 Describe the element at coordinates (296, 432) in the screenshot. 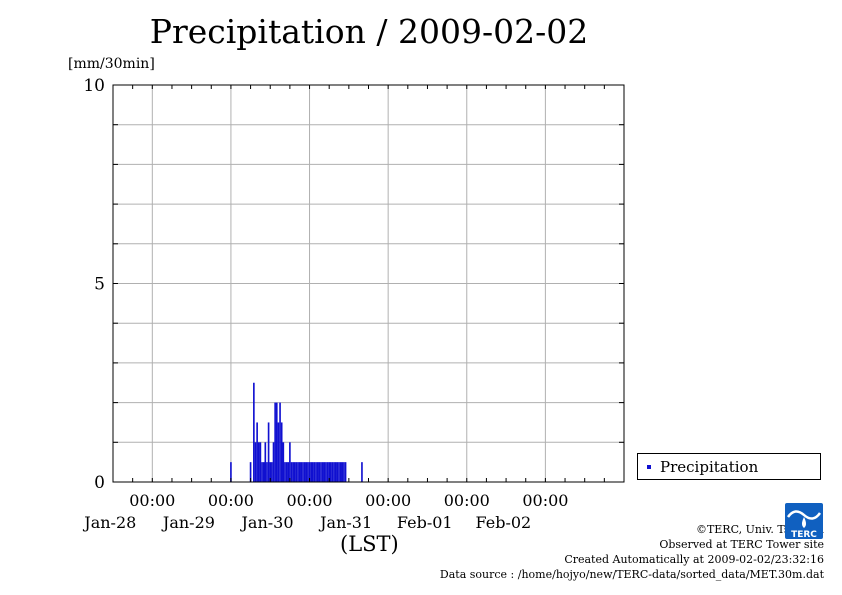

I see `bar-series` at that location.